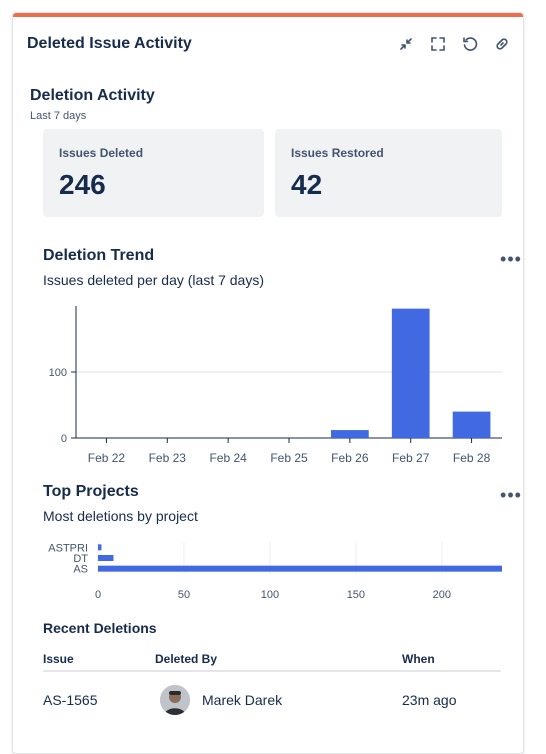  Describe the element at coordinates (411, 458) in the screenshot. I see `x-tick-label: Feb 27` at that location.